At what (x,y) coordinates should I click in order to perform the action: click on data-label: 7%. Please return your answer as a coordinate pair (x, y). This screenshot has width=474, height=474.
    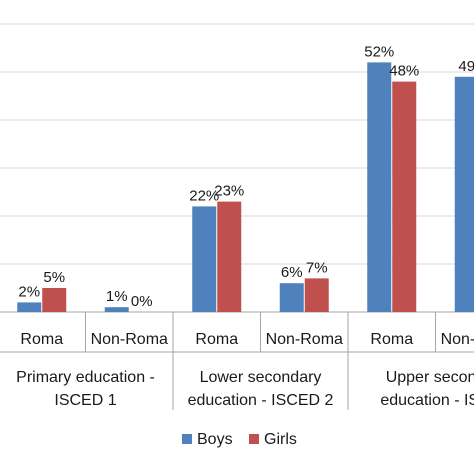
    Looking at the image, I should click on (317, 267).